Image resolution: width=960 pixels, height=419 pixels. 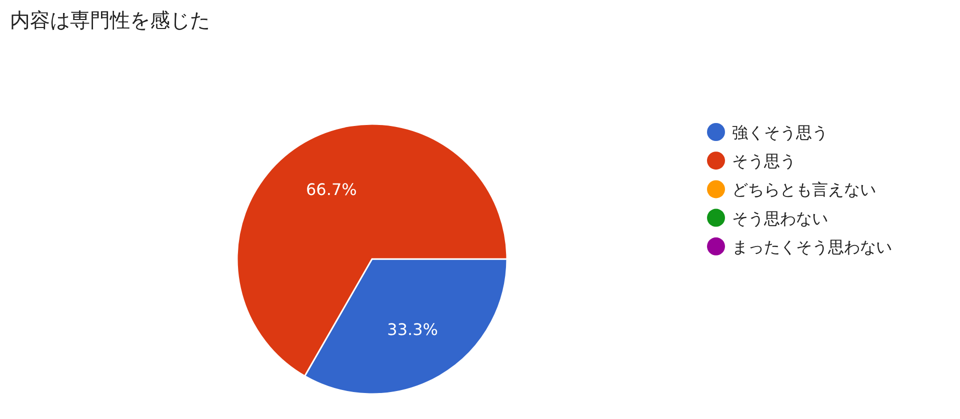 What do you see at coordinates (812, 246) in the screenshot?
I see `legend-label: まったくそう思わない` at bounding box center [812, 246].